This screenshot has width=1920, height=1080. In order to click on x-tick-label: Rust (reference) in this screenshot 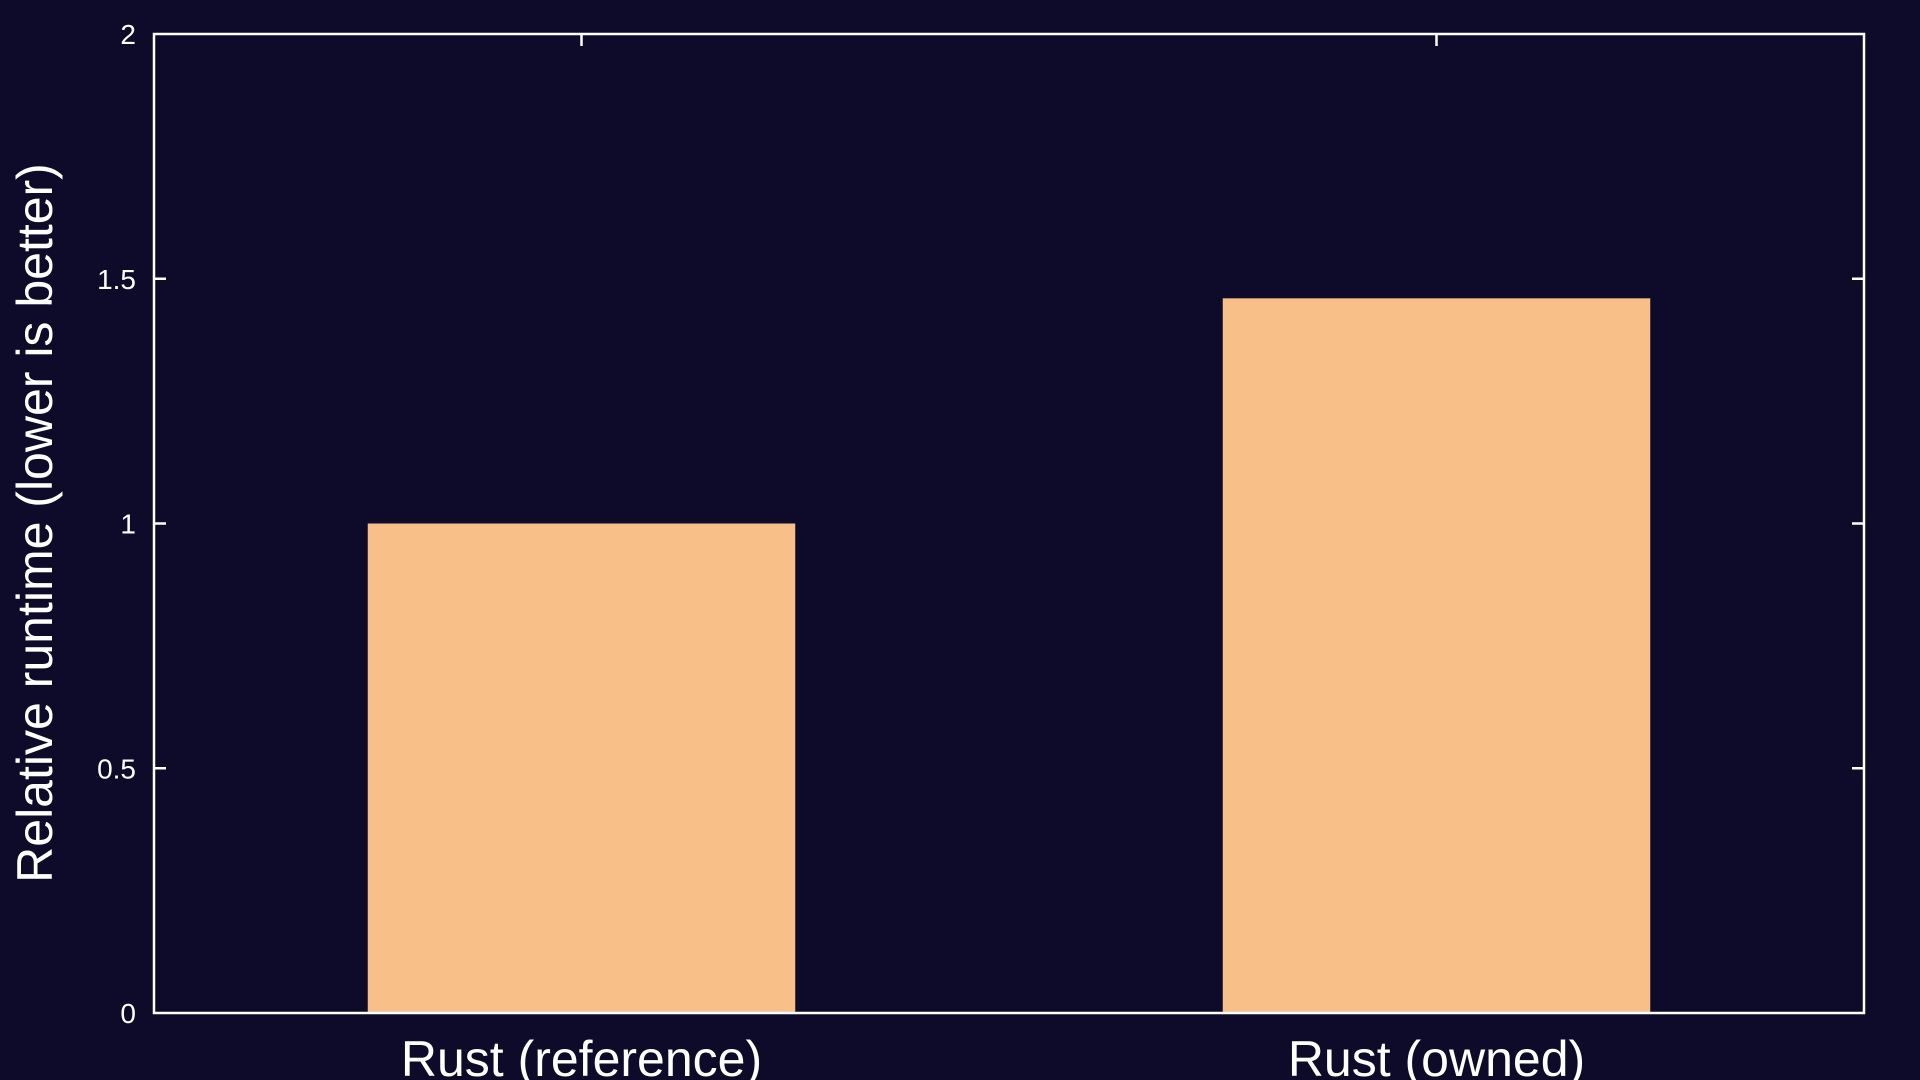, I will do `click(581, 1055)`.